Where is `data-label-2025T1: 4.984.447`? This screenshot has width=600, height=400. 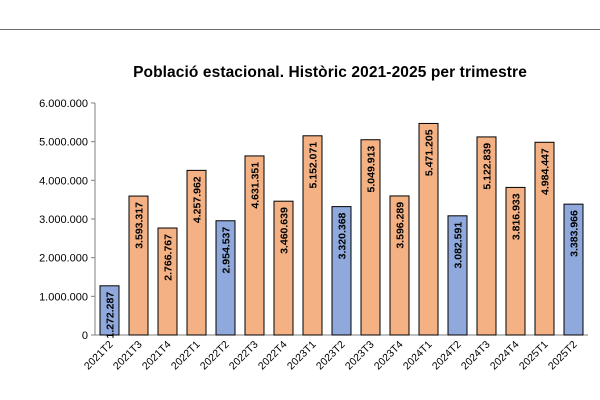
data-label-2025T1: 4.984.447 is located at coordinates (546, 171).